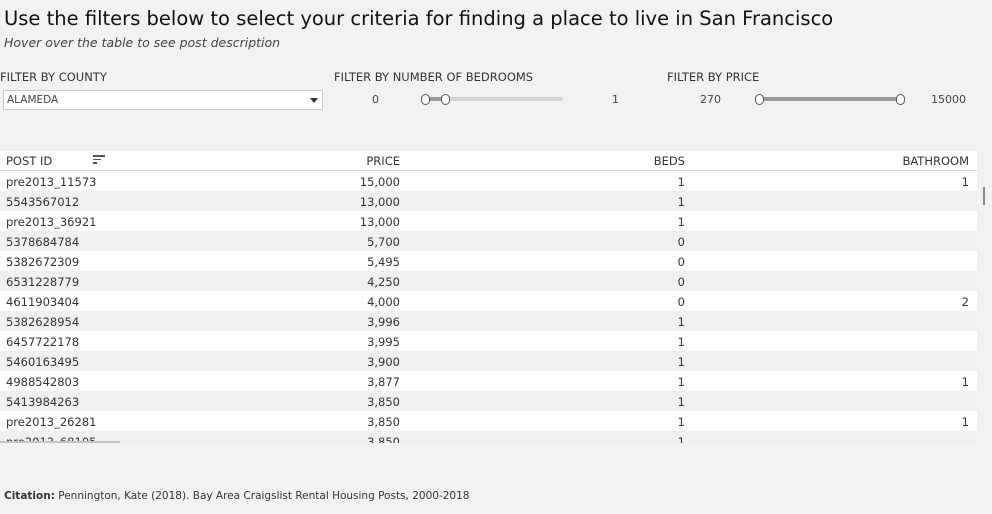 The height and width of the screenshot is (514, 992). Describe the element at coordinates (948, 99) in the screenshot. I see `price-max-value: 15000` at that location.